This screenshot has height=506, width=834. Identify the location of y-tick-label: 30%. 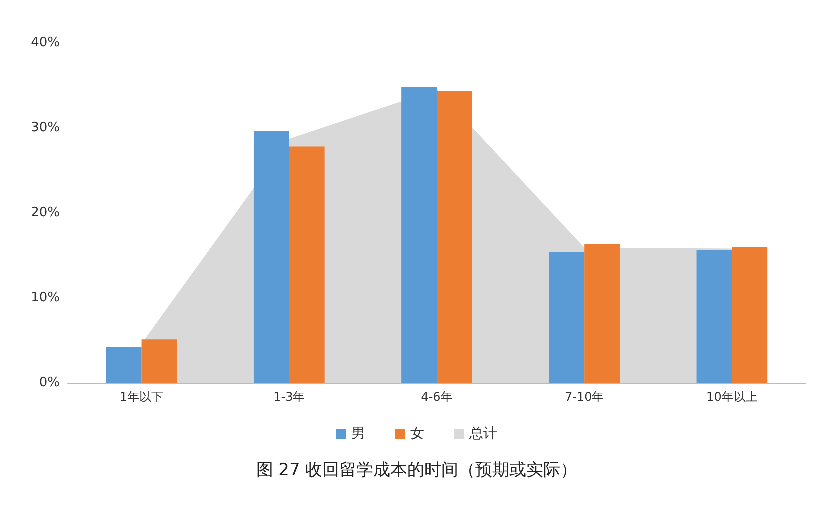
(45, 128).